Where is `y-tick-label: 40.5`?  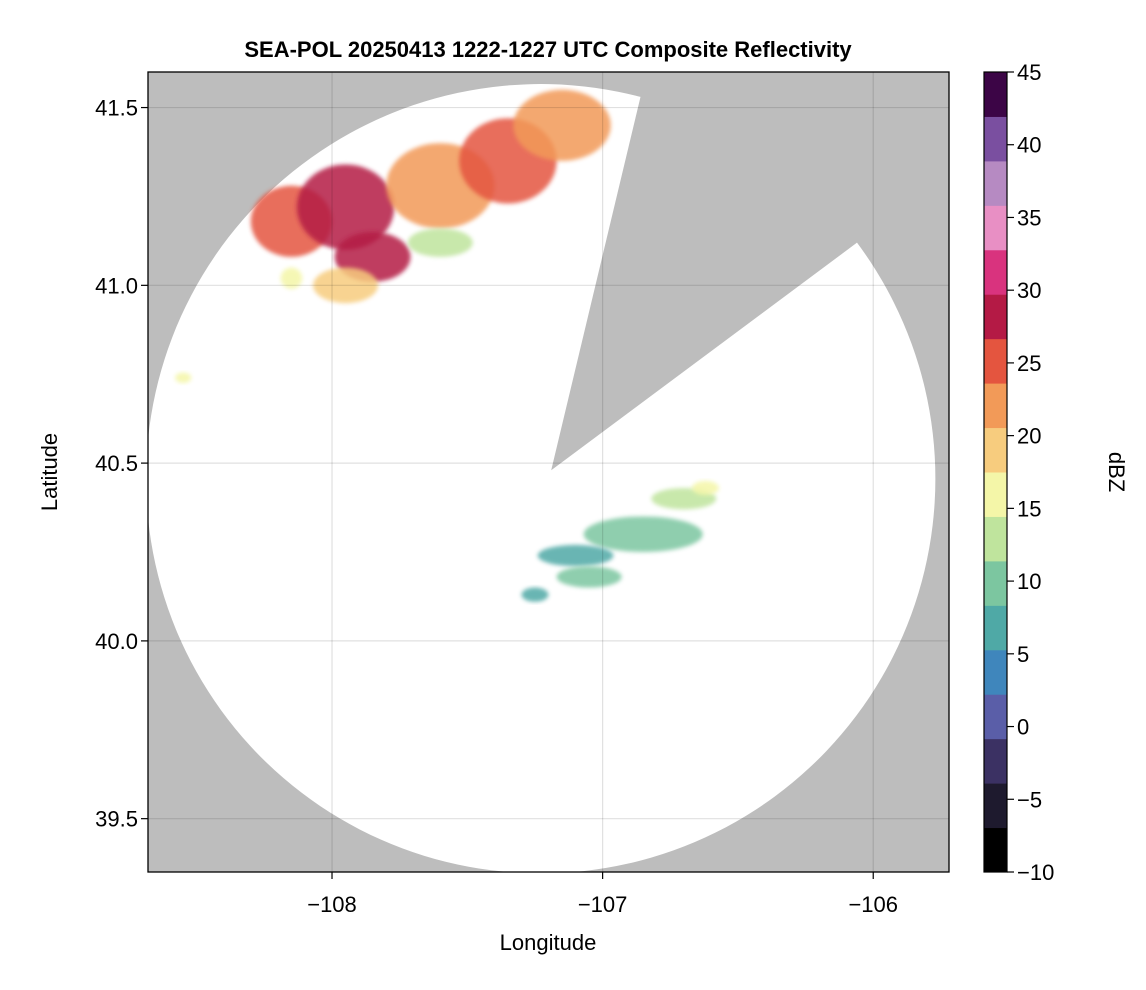 y-tick-label: 40.5 is located at coordinates (116, 463).